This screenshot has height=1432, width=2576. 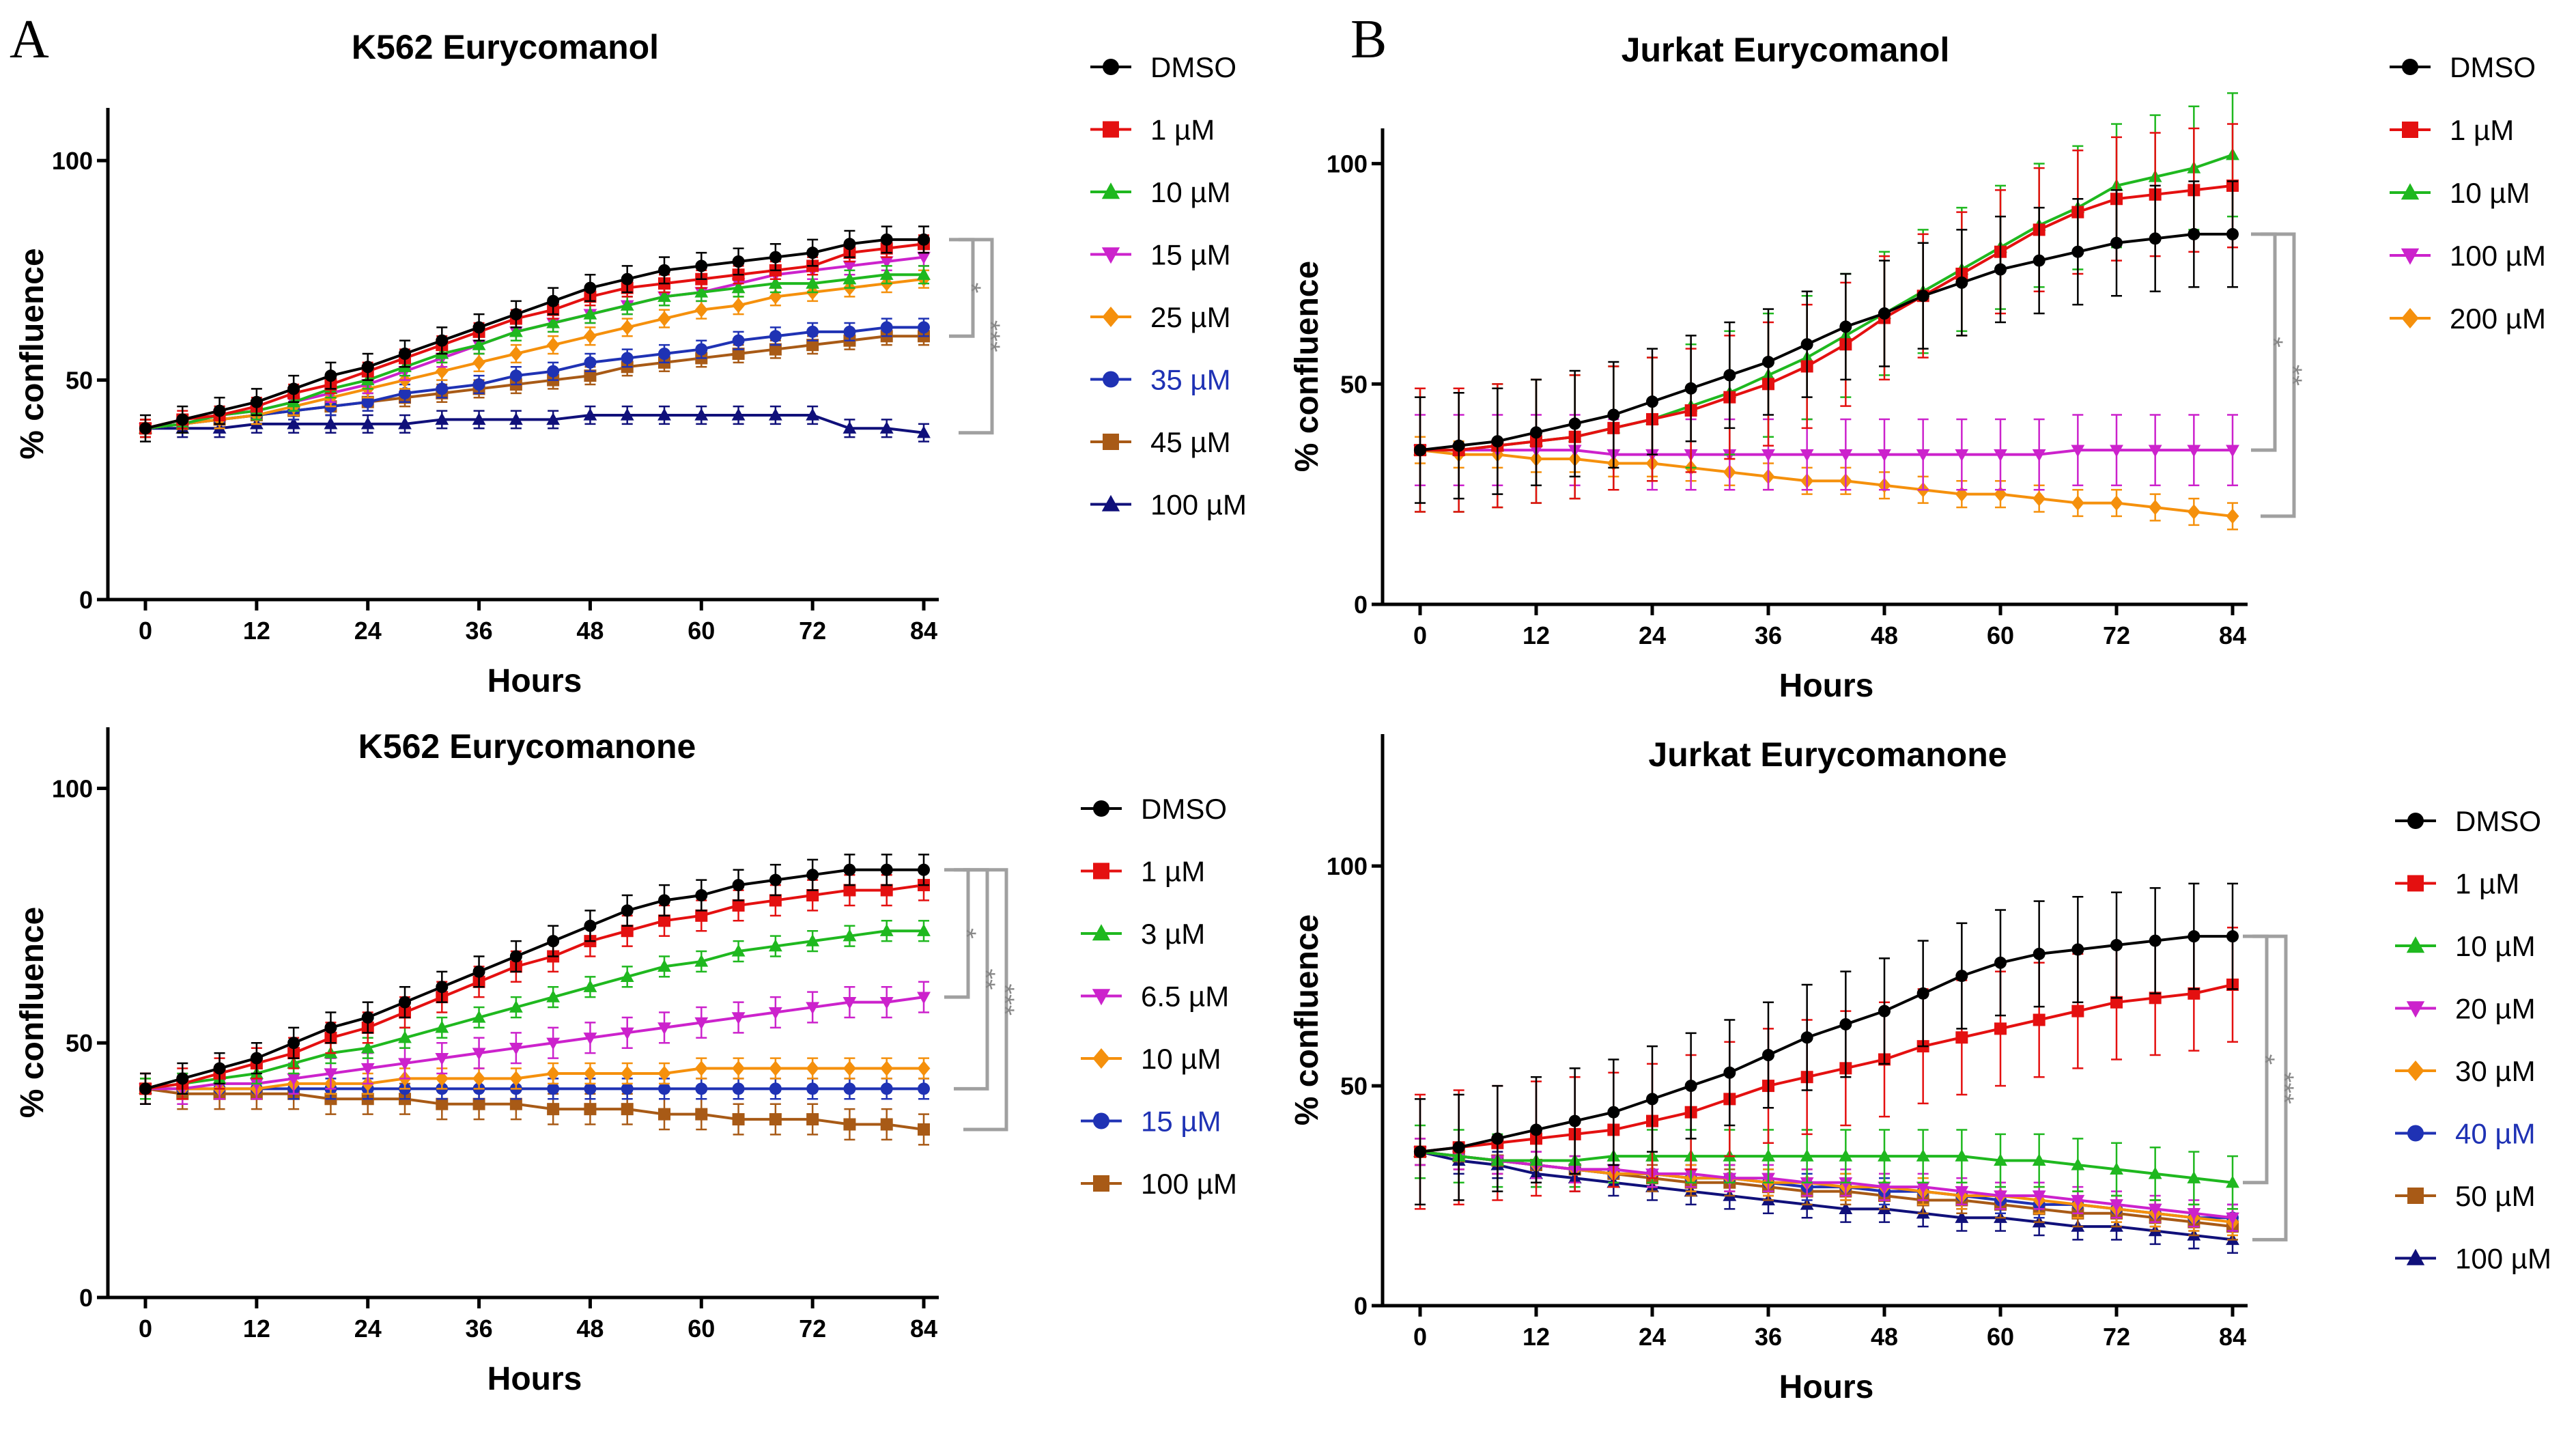 I want to click on significance-bracket: ***, so click(x=991, y=1000).